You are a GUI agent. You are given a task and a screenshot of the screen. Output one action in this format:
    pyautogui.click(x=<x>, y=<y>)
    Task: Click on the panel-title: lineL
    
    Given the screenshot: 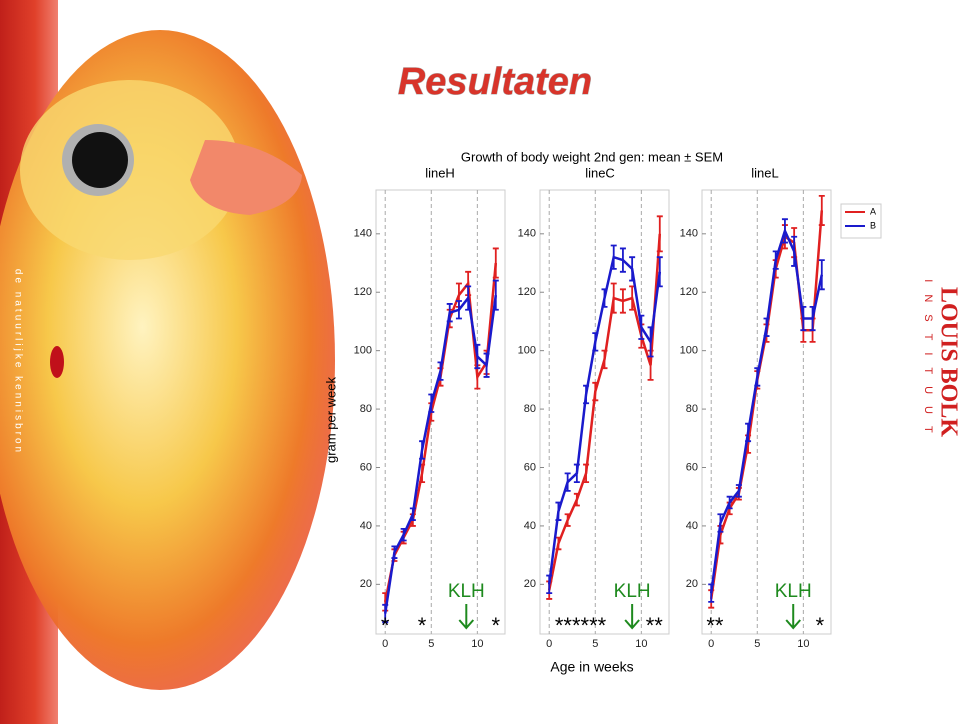 What is the action you would take?
    pyautogui.click(x=764, y=172)
    